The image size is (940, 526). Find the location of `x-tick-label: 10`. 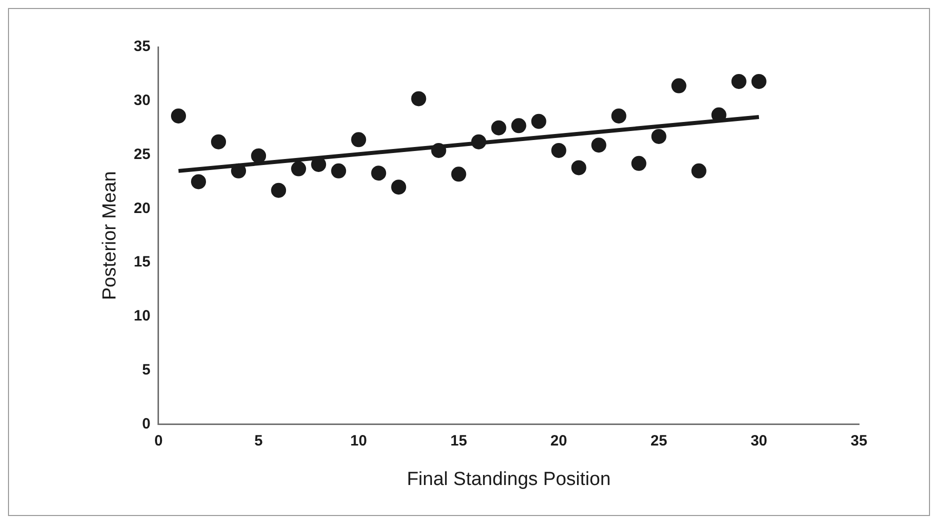

x-tick-label: 10 is located at coordinates (358, 441).